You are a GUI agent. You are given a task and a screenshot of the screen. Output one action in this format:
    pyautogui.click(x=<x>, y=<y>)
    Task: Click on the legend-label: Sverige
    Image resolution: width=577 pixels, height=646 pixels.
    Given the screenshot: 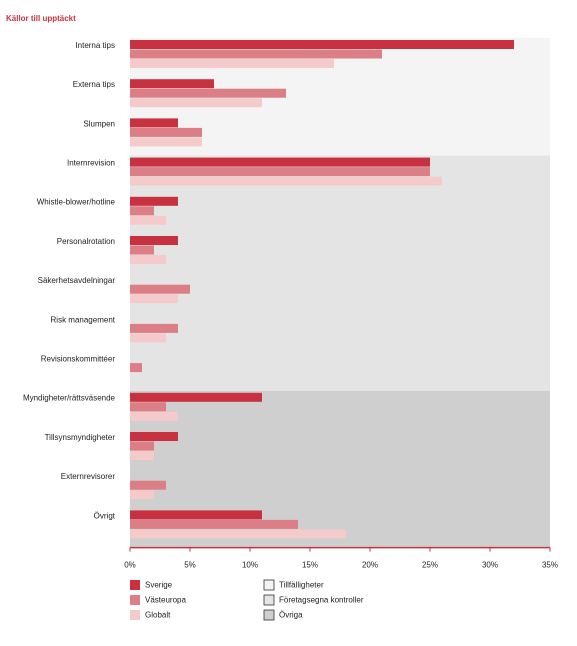 What is the action you would take?
    pyautogui.click(x=159, y=585)
    